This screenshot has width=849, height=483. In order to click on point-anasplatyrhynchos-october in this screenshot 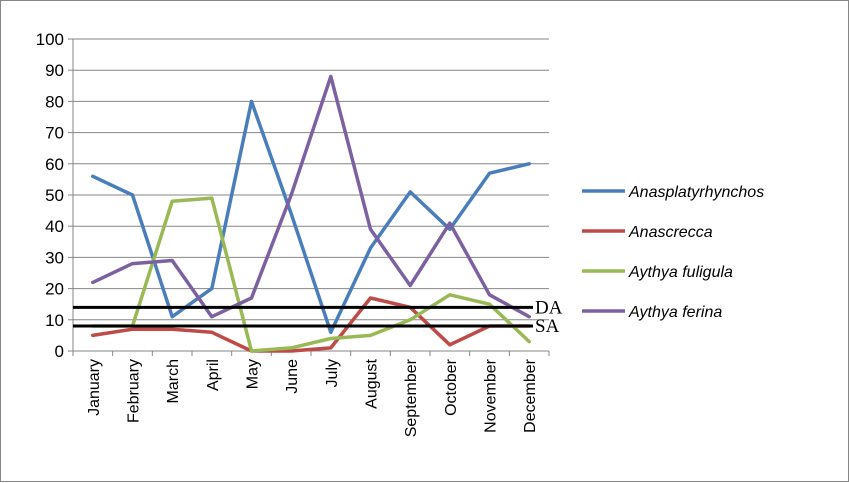, I will do `click(450, 229)`.